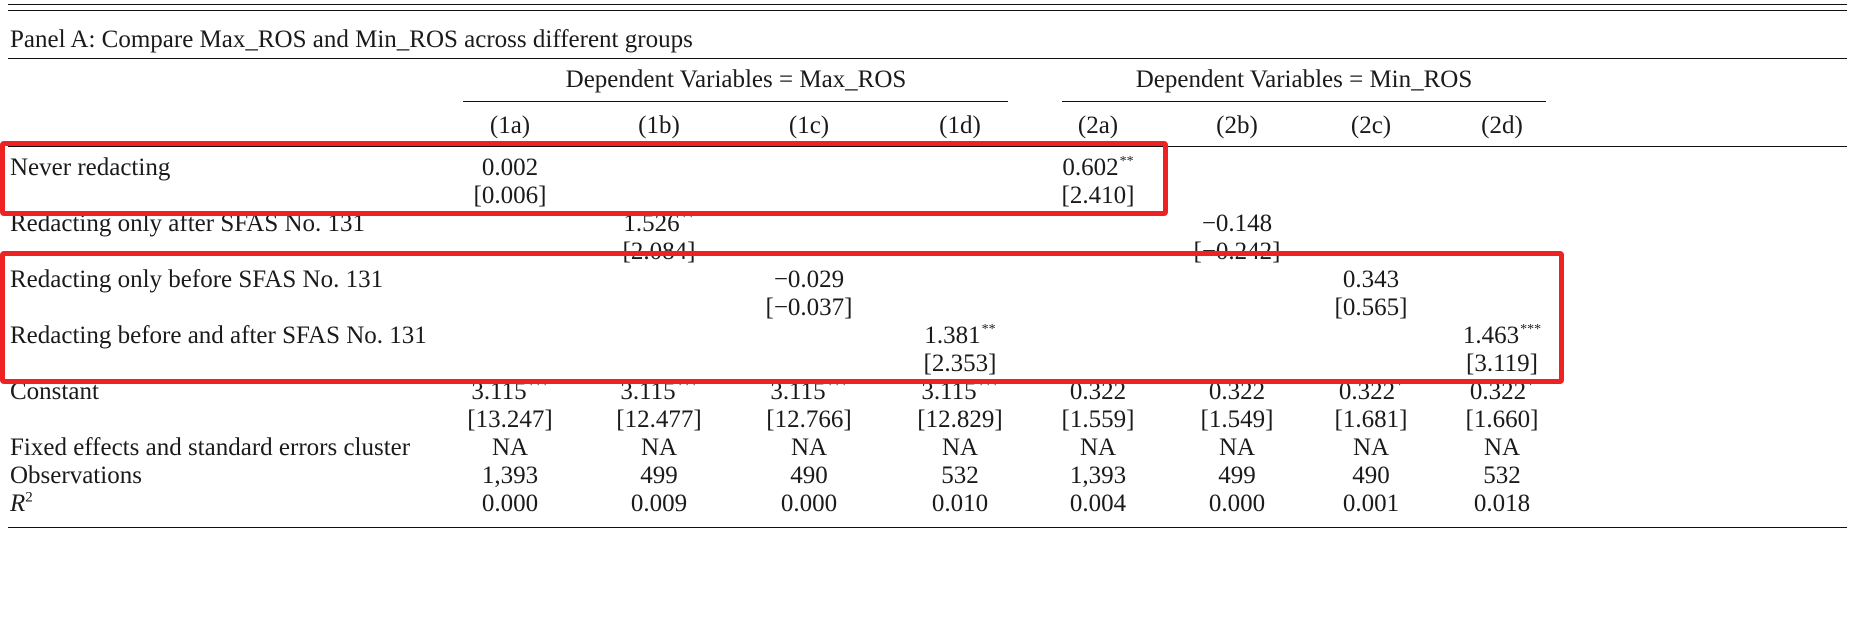 This screenshot has height=631, width=1855. I want to click on group-header-max-ros: Dependent Variables = Max_ROS, so click(736, 79).